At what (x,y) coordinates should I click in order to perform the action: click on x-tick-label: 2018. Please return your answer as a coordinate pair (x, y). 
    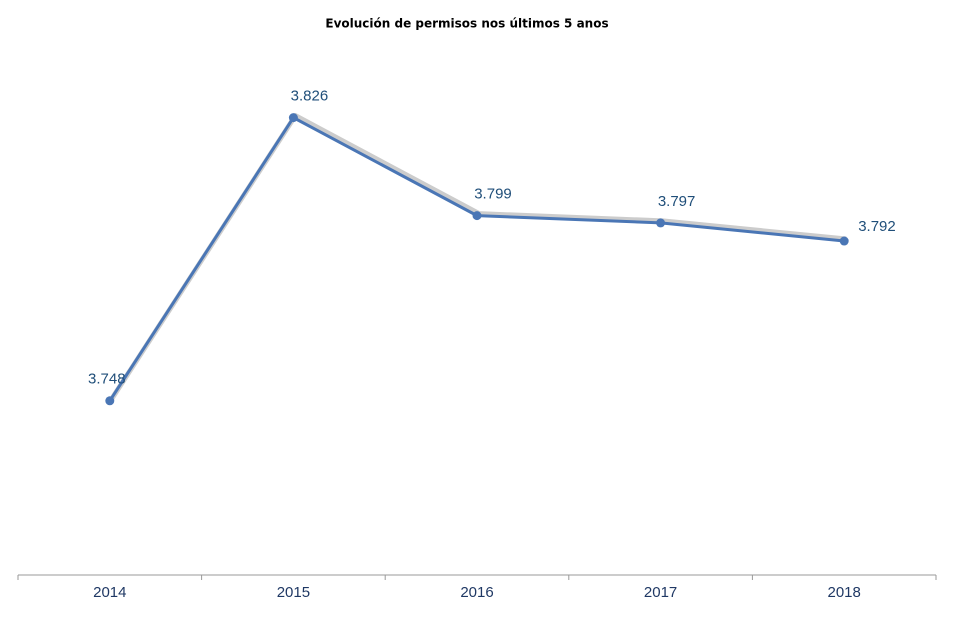
    Looking at the image, I should click on (844, 592).